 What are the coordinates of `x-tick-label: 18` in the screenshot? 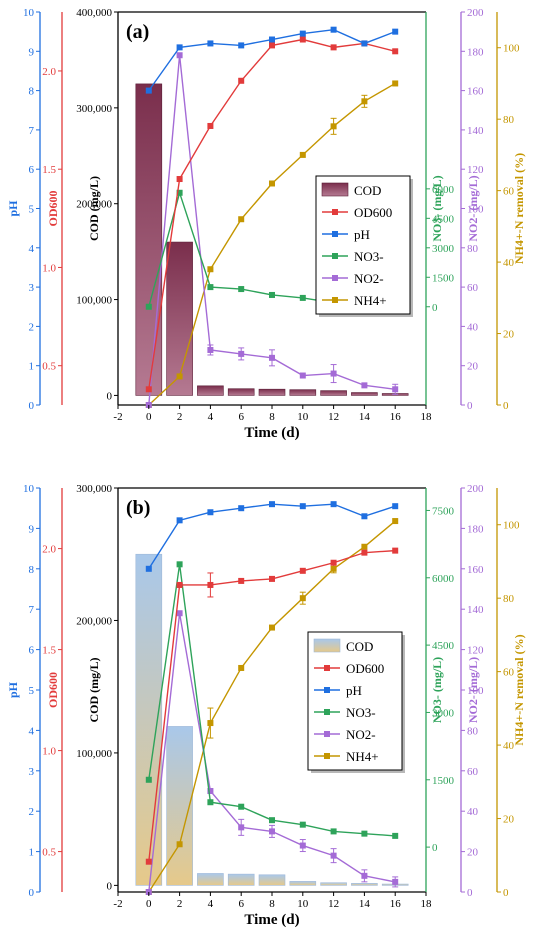 It's located at (427, 904).